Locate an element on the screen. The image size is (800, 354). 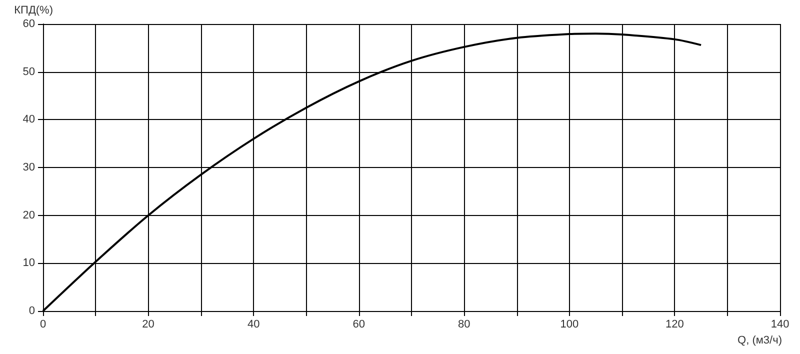
x-tick-label: 20 is located at coordinates (148, 324).